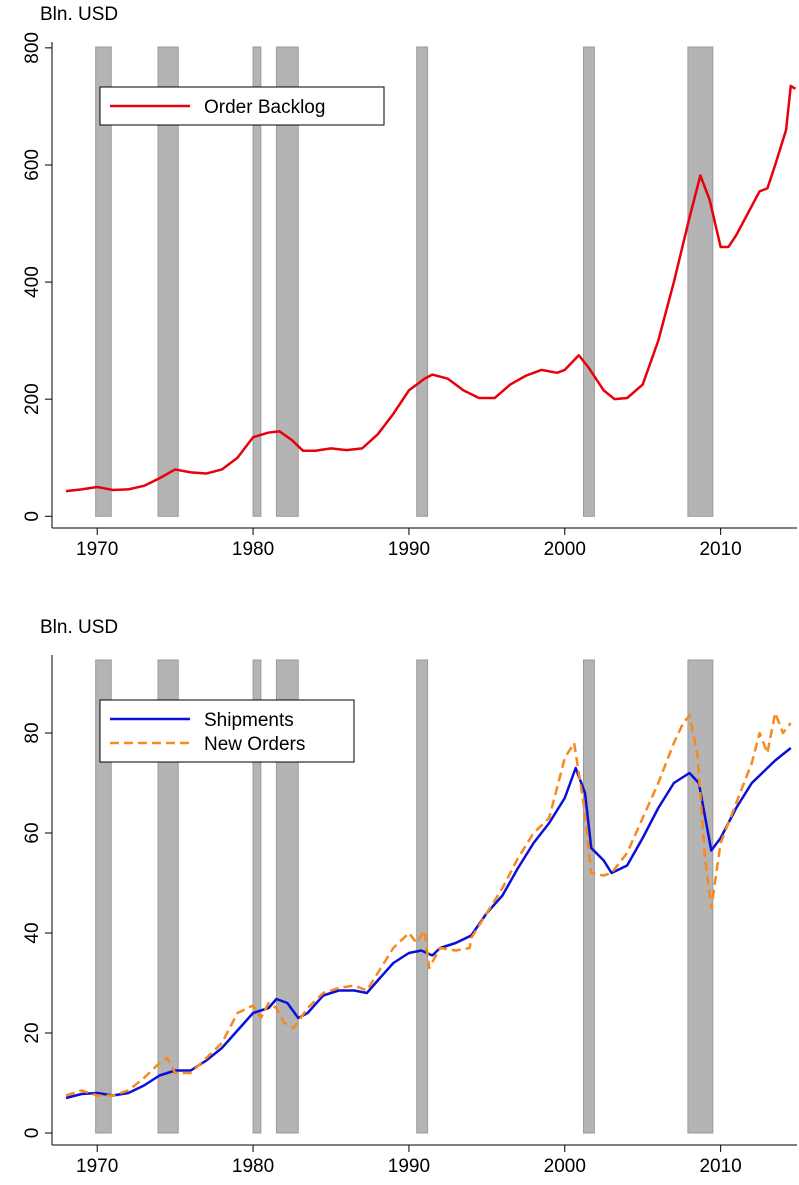 This screenshot has width=799, height=1185. I want to click on y-tick-label: 20, so click(32, 1032).